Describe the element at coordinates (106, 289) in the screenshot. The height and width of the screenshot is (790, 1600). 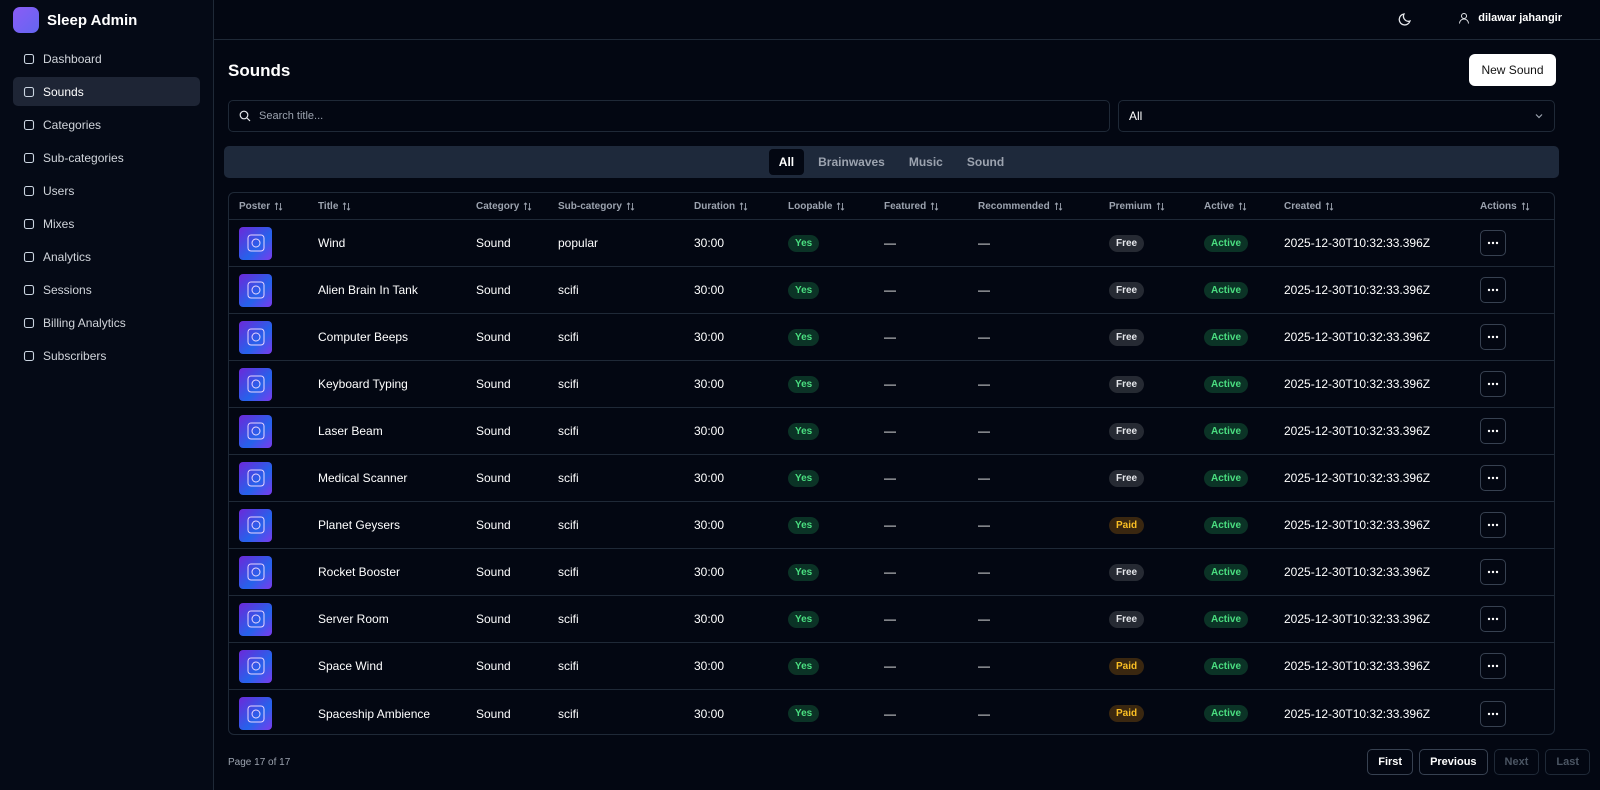
I see `nav-item: Sessions` at that location.